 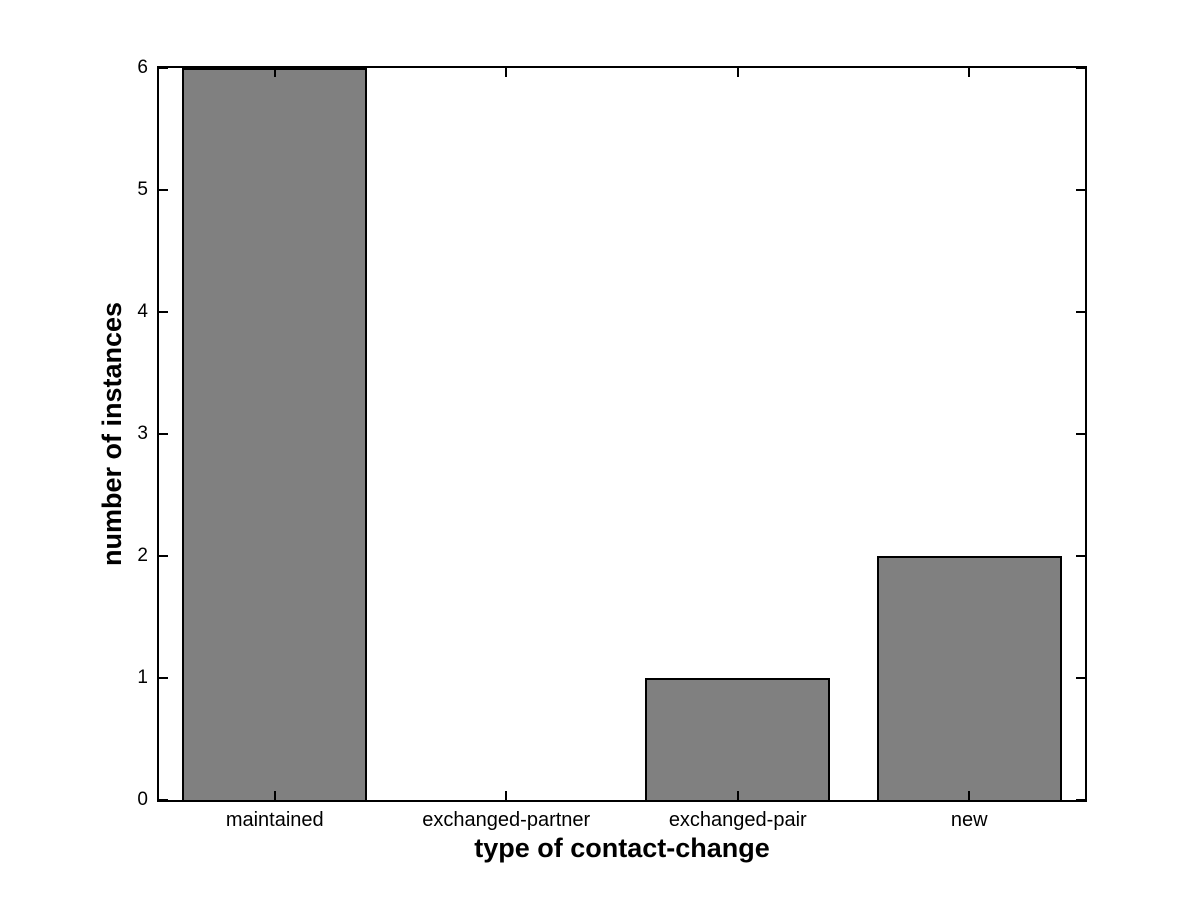 What do you see at coordinates (738, 739) in the screenshot?
I see `bar-exchanged-pair` at bounding box center [738, 739].